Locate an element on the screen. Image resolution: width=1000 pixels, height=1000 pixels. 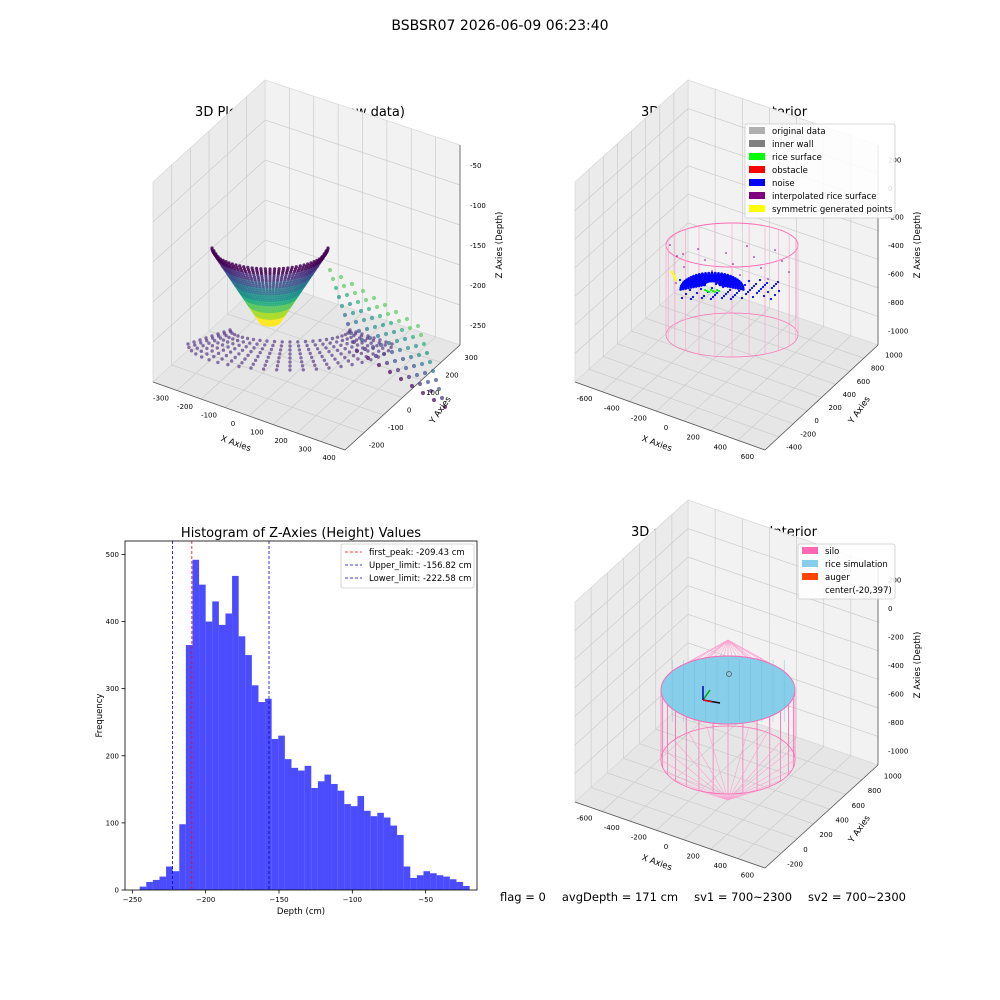
legend-label: original data is located at coordinates (799, 132).